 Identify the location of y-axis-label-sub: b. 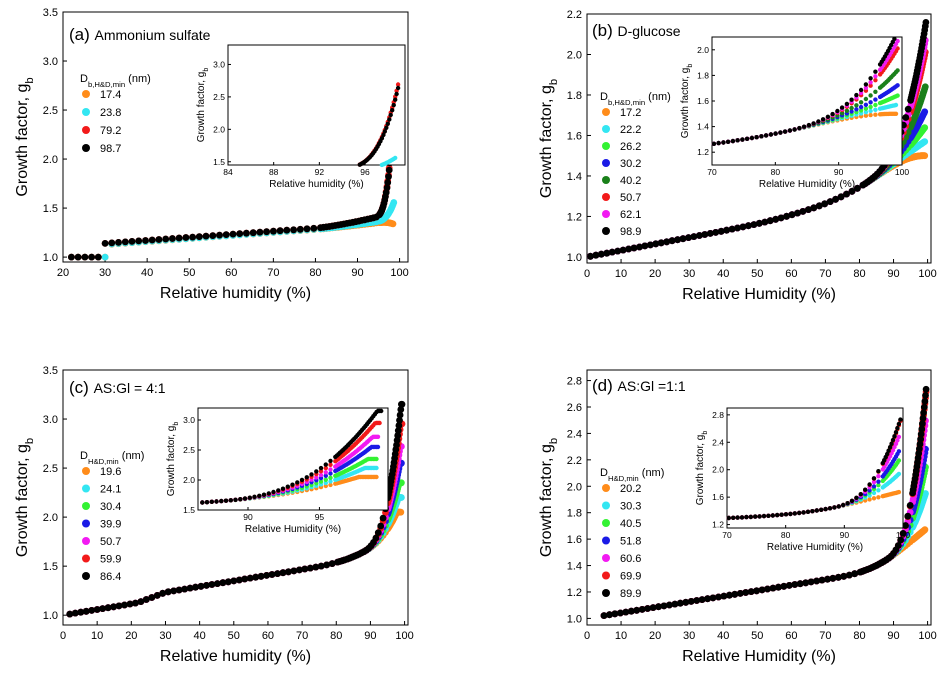
(30, 441).